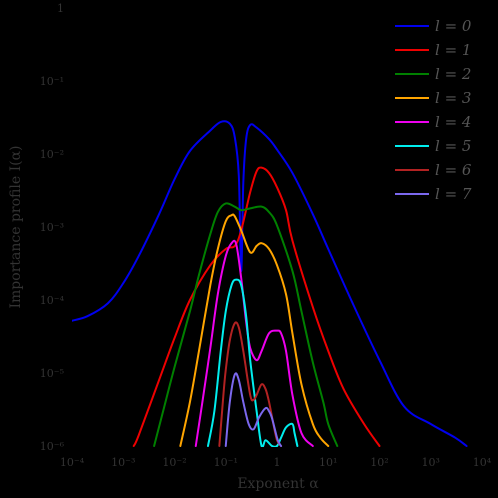 The height and width of the screenshot is (498, 498). I want to click on legend-label: l = 1, so click(453, 50).